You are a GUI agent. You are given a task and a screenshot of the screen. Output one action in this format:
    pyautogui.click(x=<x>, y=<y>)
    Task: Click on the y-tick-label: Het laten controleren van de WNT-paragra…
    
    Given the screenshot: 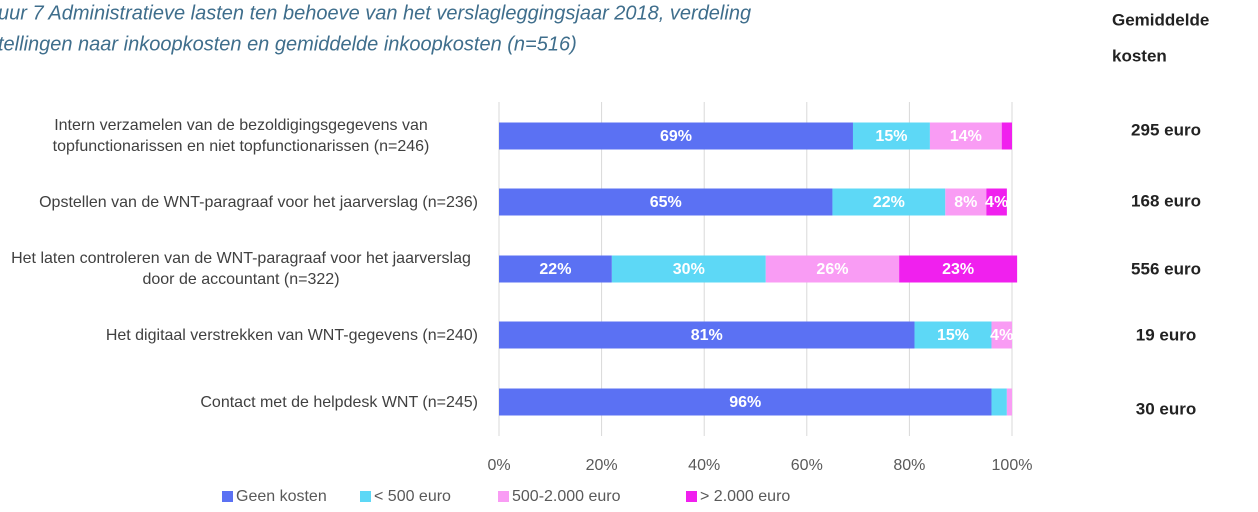 What is the action you would take?
    pyautogui.click(x=241, y=269)
    